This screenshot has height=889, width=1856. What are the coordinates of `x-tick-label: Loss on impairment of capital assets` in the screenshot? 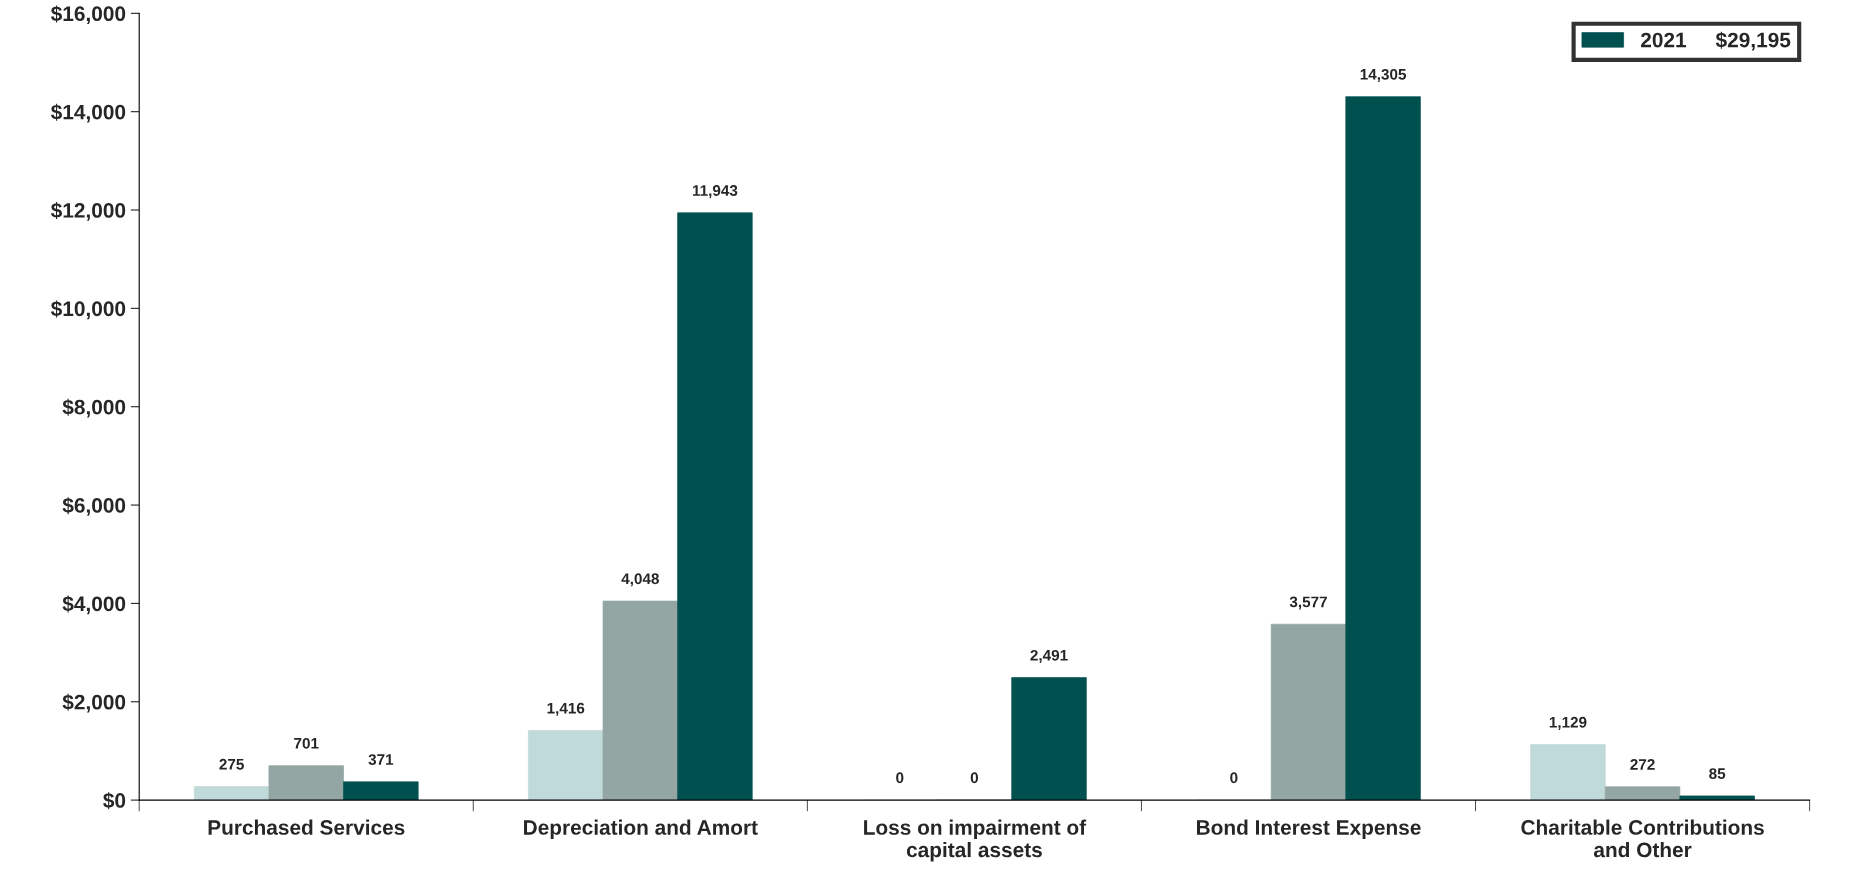 It's located at (975, 840).